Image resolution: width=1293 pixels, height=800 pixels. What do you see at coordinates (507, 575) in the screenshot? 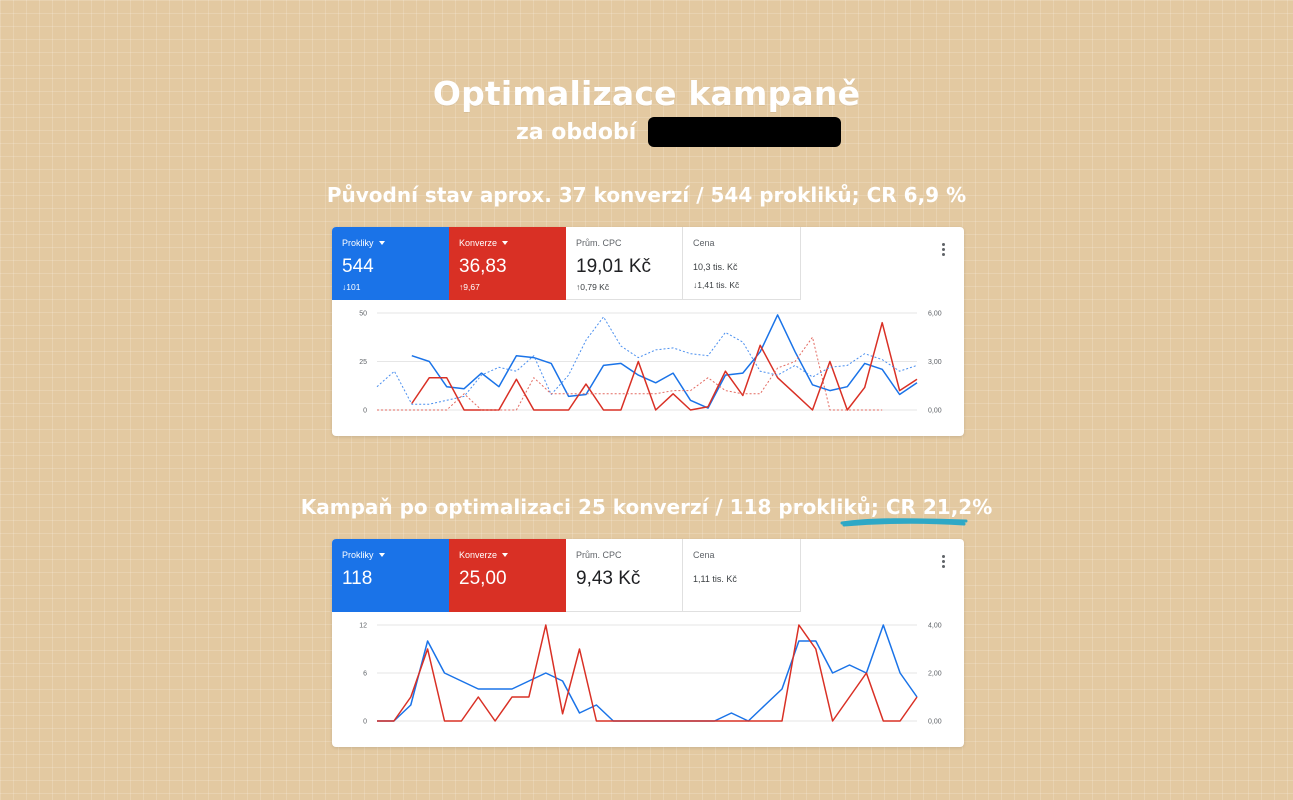
I see `metric-tile-conversions: Konverze 25,00` at bounding box center [507, 575].